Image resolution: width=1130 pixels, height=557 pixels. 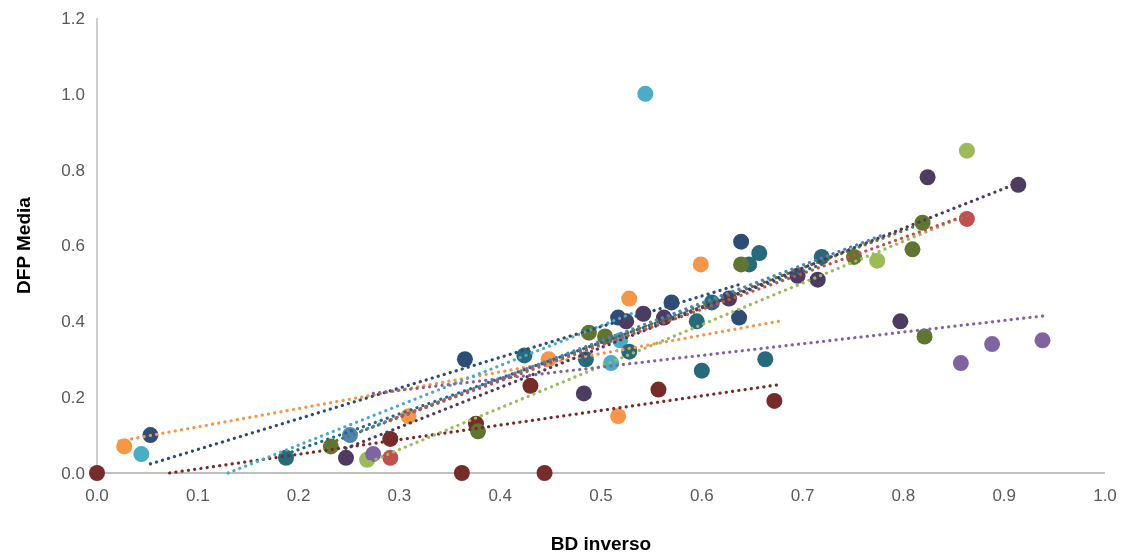 What do you see at coordinates (500, 495) in the screenshot?
I see `x-tick-label: 0.4` at bounding box center [500, 495].